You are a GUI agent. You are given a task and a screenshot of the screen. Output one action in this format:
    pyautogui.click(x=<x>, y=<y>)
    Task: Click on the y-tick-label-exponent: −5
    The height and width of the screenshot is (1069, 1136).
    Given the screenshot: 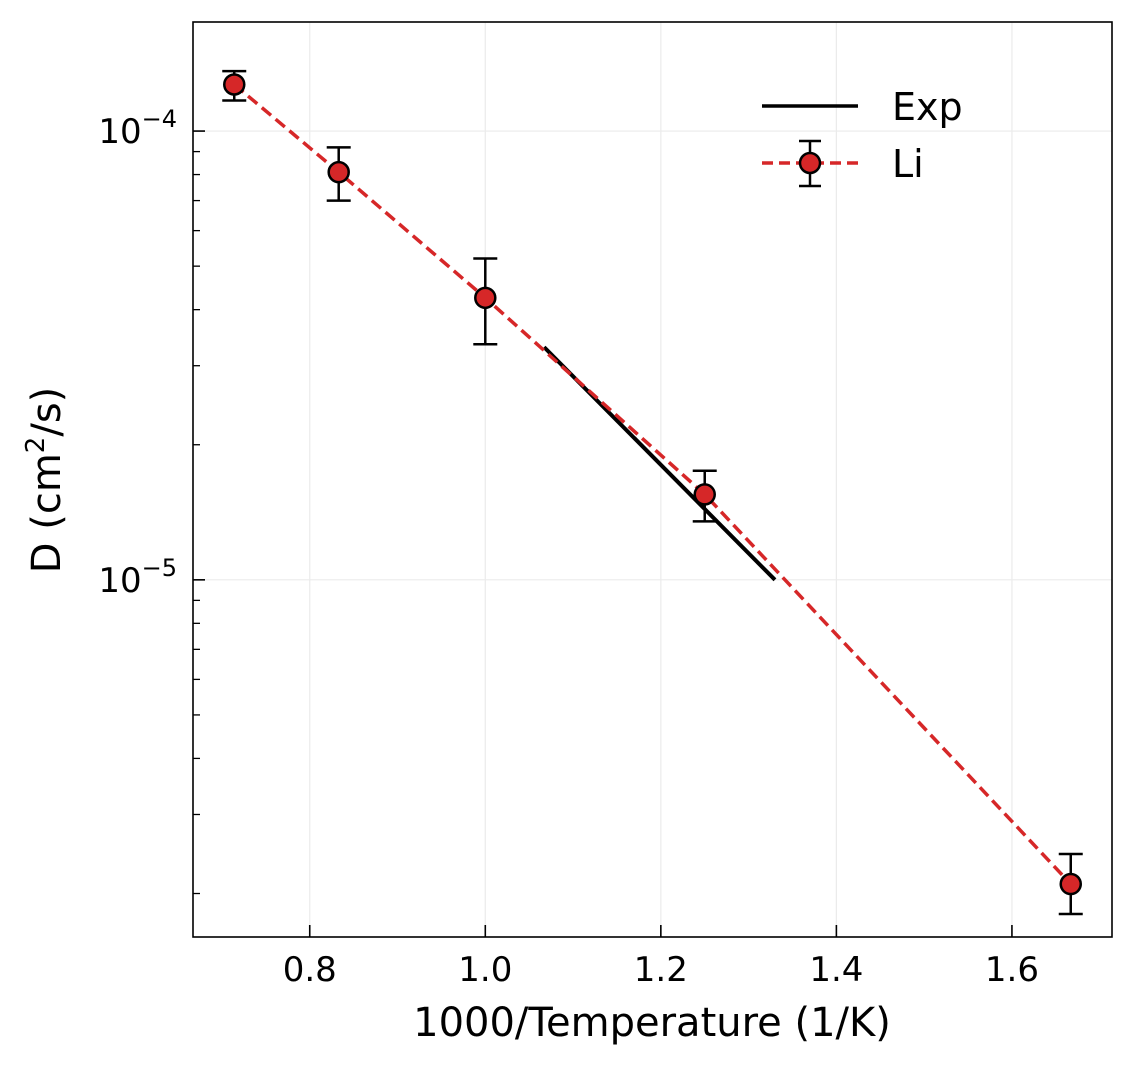 What is the action you would take?
    pyautogui.click(x=159, y=568)
    